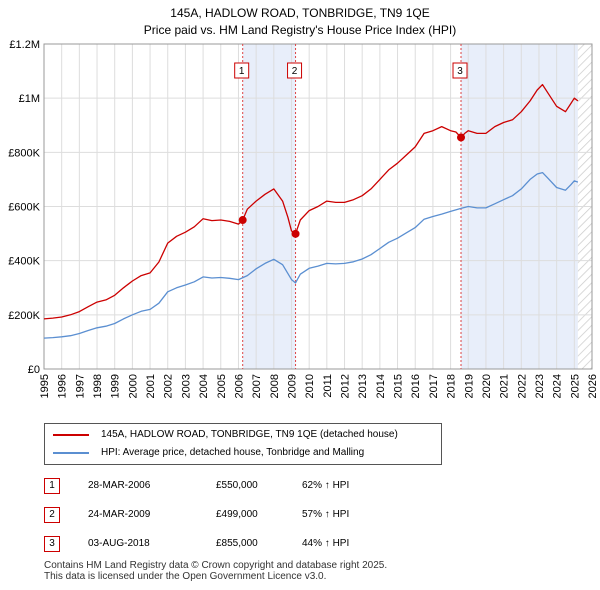  Describe the element at coordinates (24, 45) in the screenshot. I see `y-tick-label: £1.2M` at that location.